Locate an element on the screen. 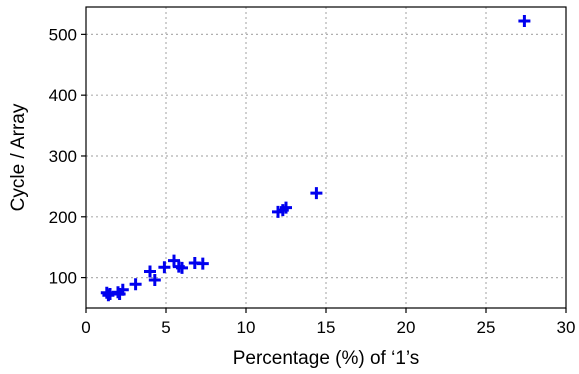 The height and width of the screenshot is (374, 579). x-tick-label: 15 is located at coordinates (326, 327).